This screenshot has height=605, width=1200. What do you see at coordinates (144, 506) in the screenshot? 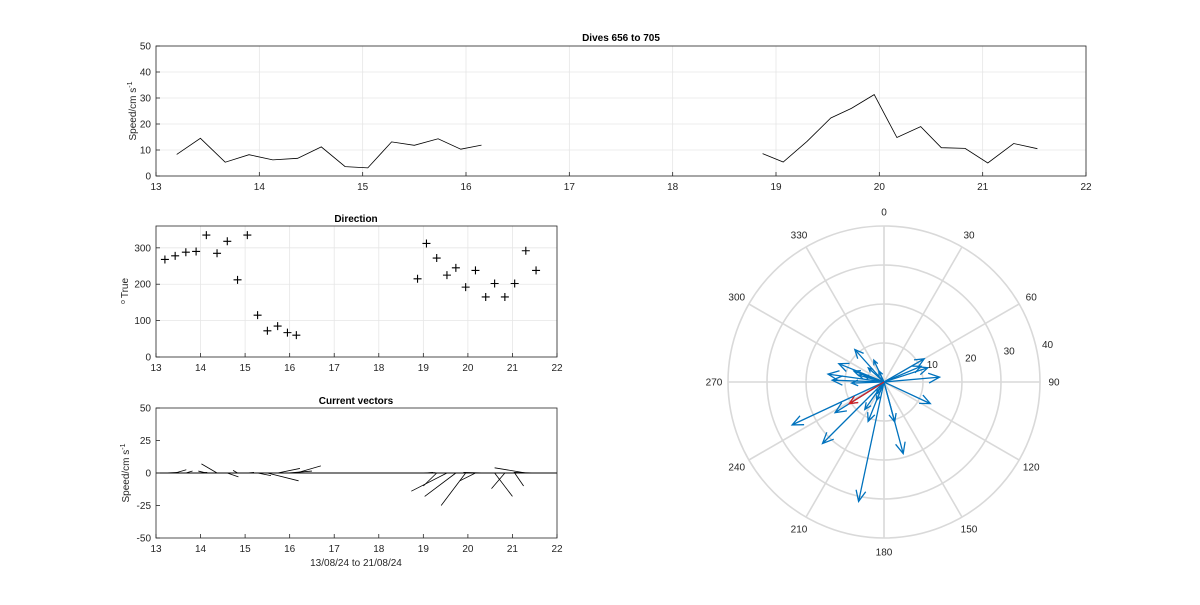
I see `y-tick-label: -25` at bounding box center [144, 506].